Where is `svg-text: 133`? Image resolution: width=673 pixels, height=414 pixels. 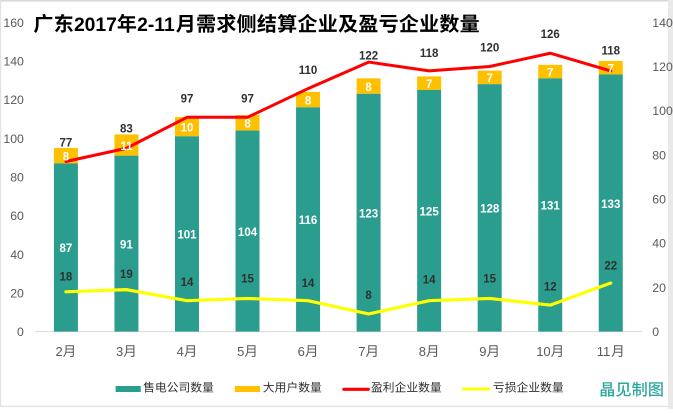
svg-text: 133 is located at coordinates (610, 205).